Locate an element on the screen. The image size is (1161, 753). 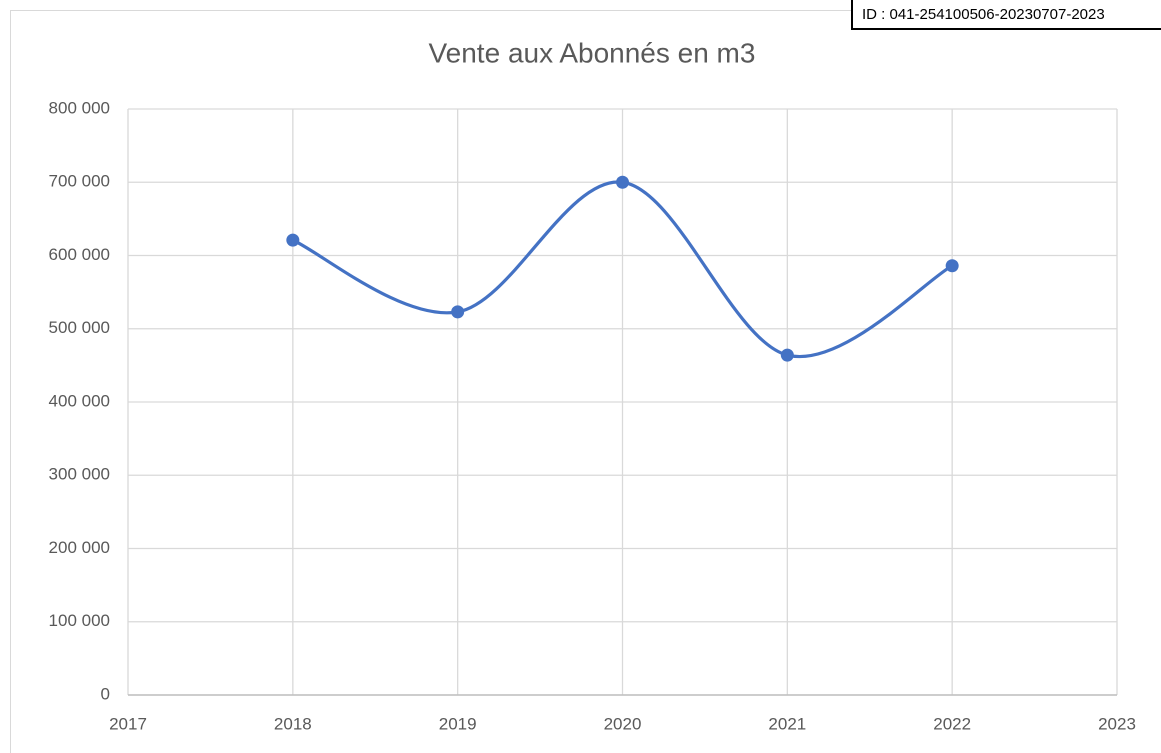
stamp-box is located at coordinates (1006, 15).